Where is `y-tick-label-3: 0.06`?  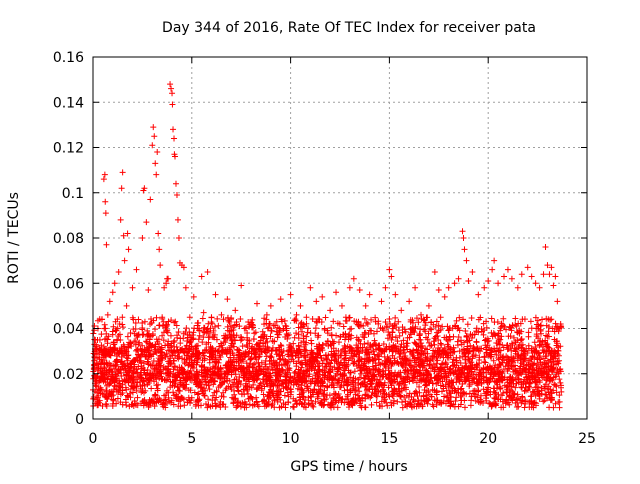
y-tick-label-3: 0.06 is located at coordinates (68, 284).